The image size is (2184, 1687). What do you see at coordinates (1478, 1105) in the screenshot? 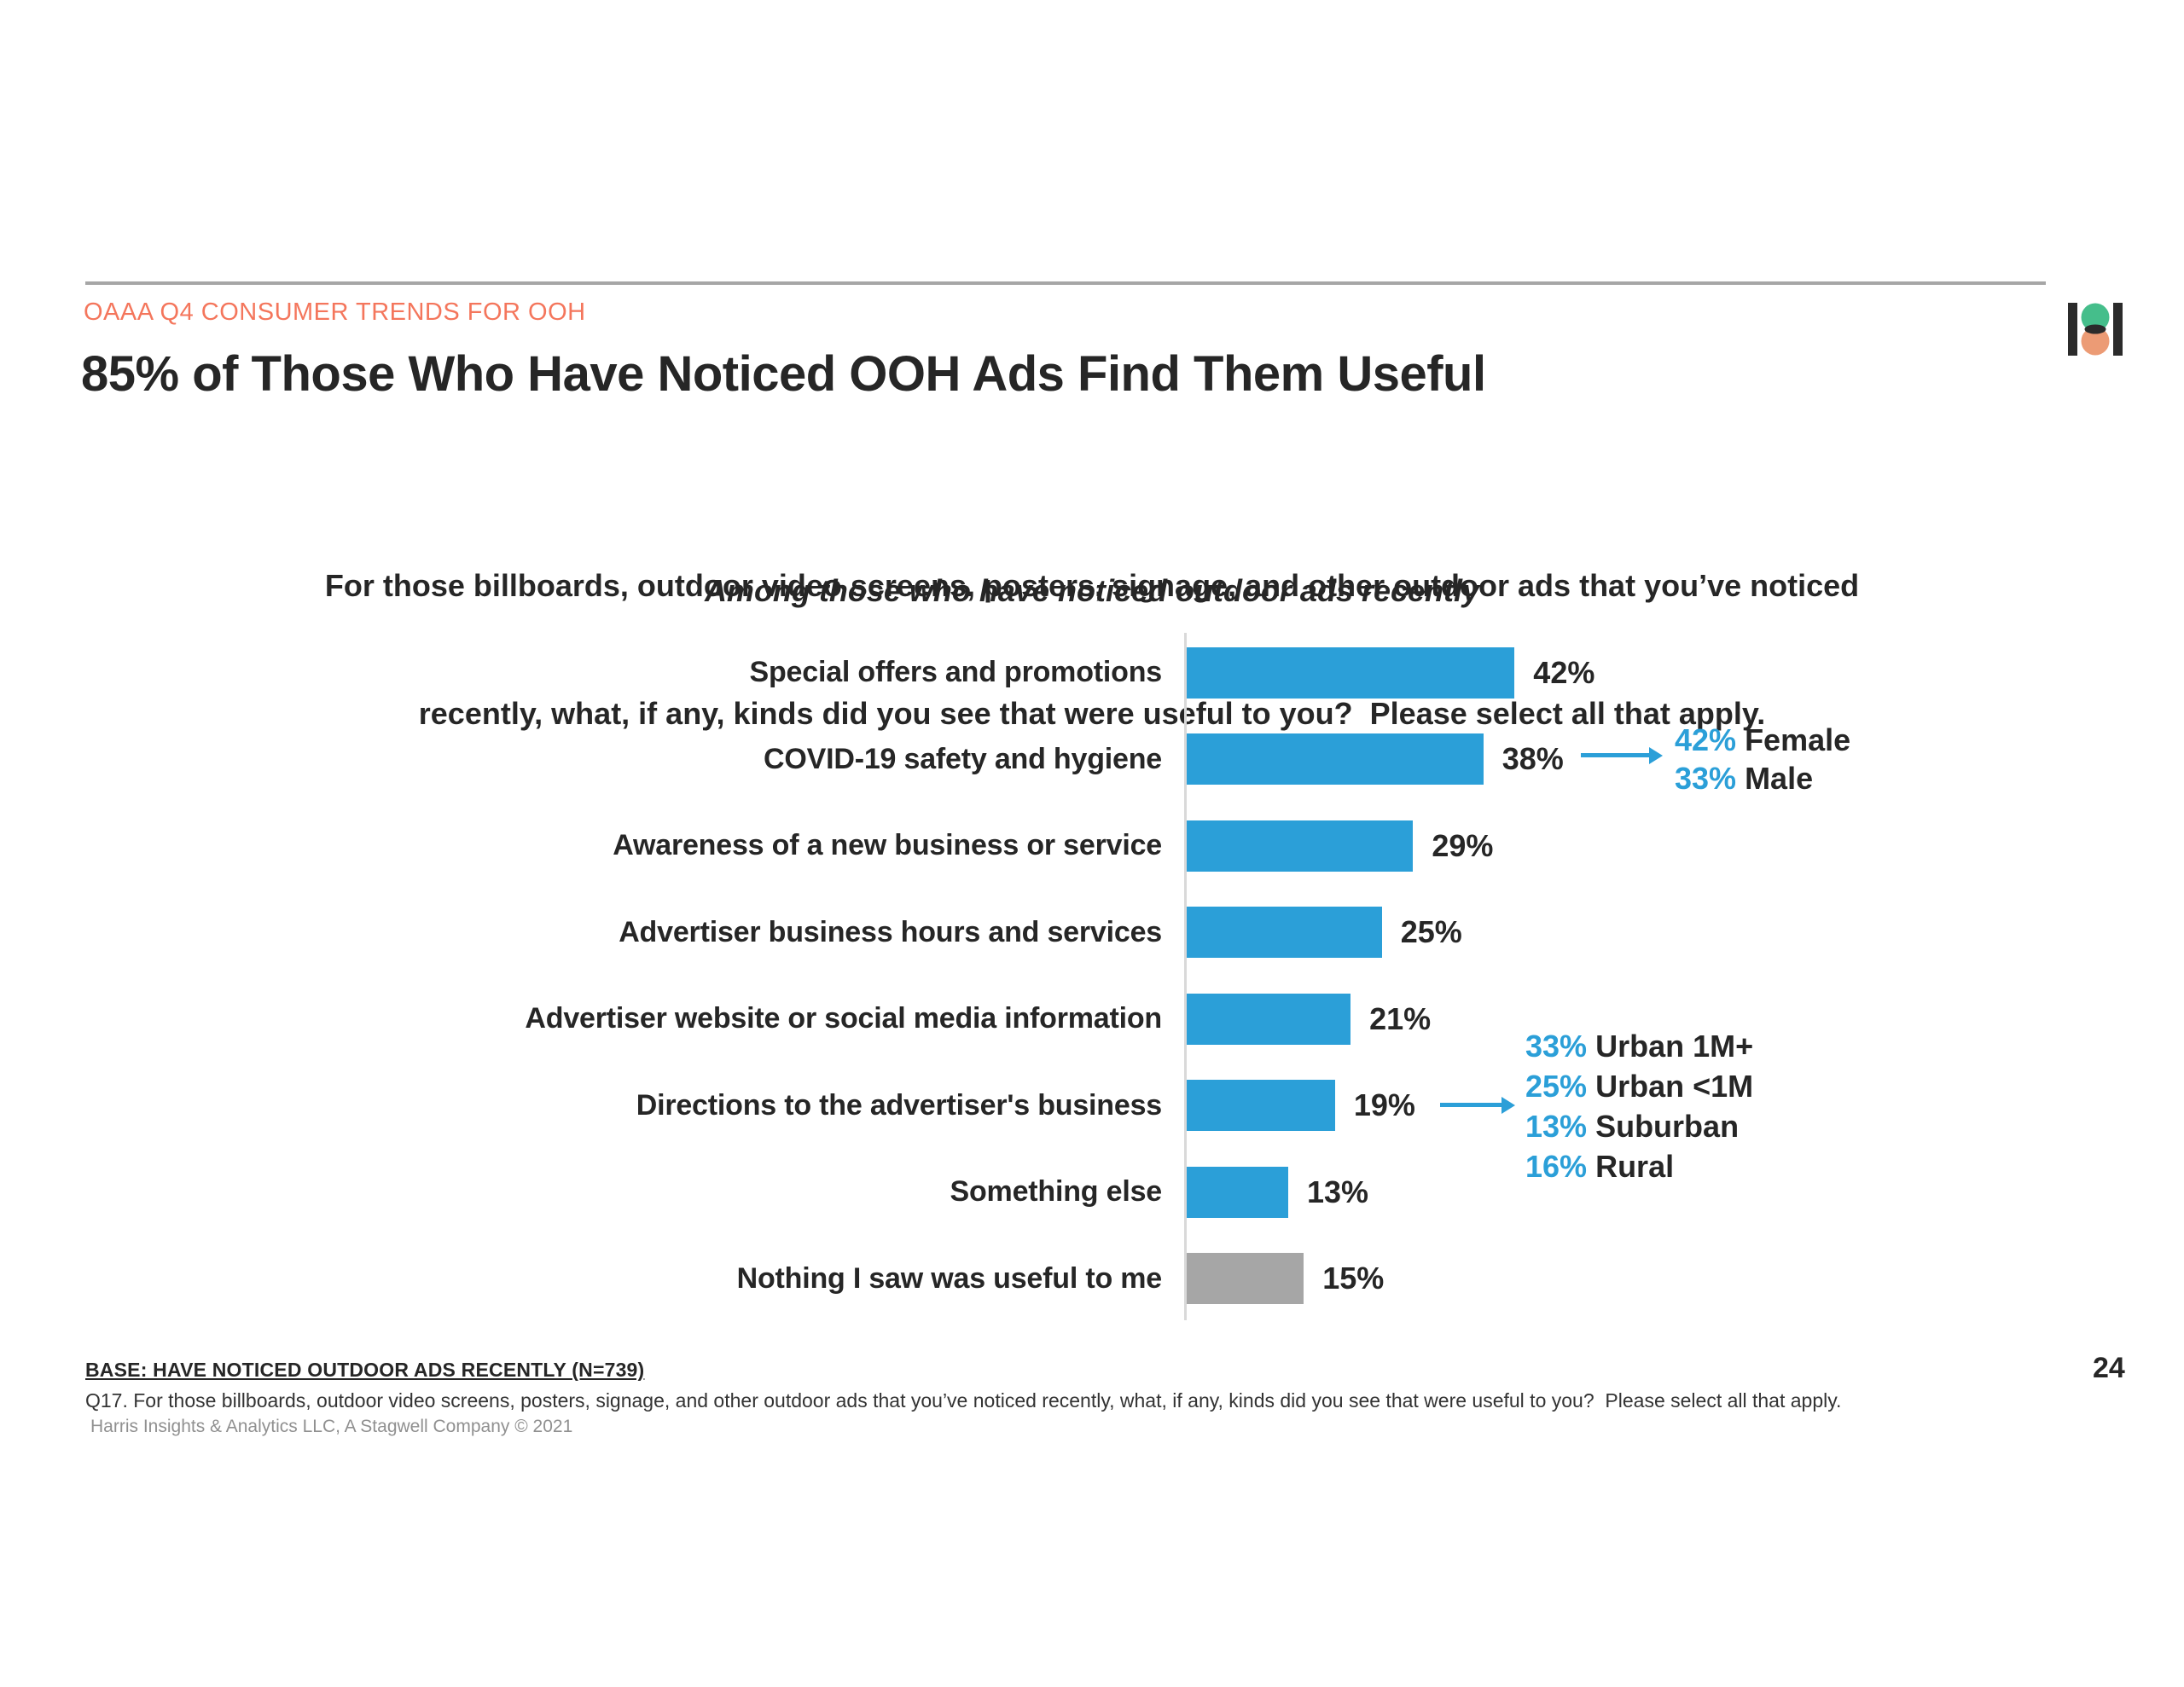
I see `geo-callout-arrow-icon` at bounding box center [1478, 1105].